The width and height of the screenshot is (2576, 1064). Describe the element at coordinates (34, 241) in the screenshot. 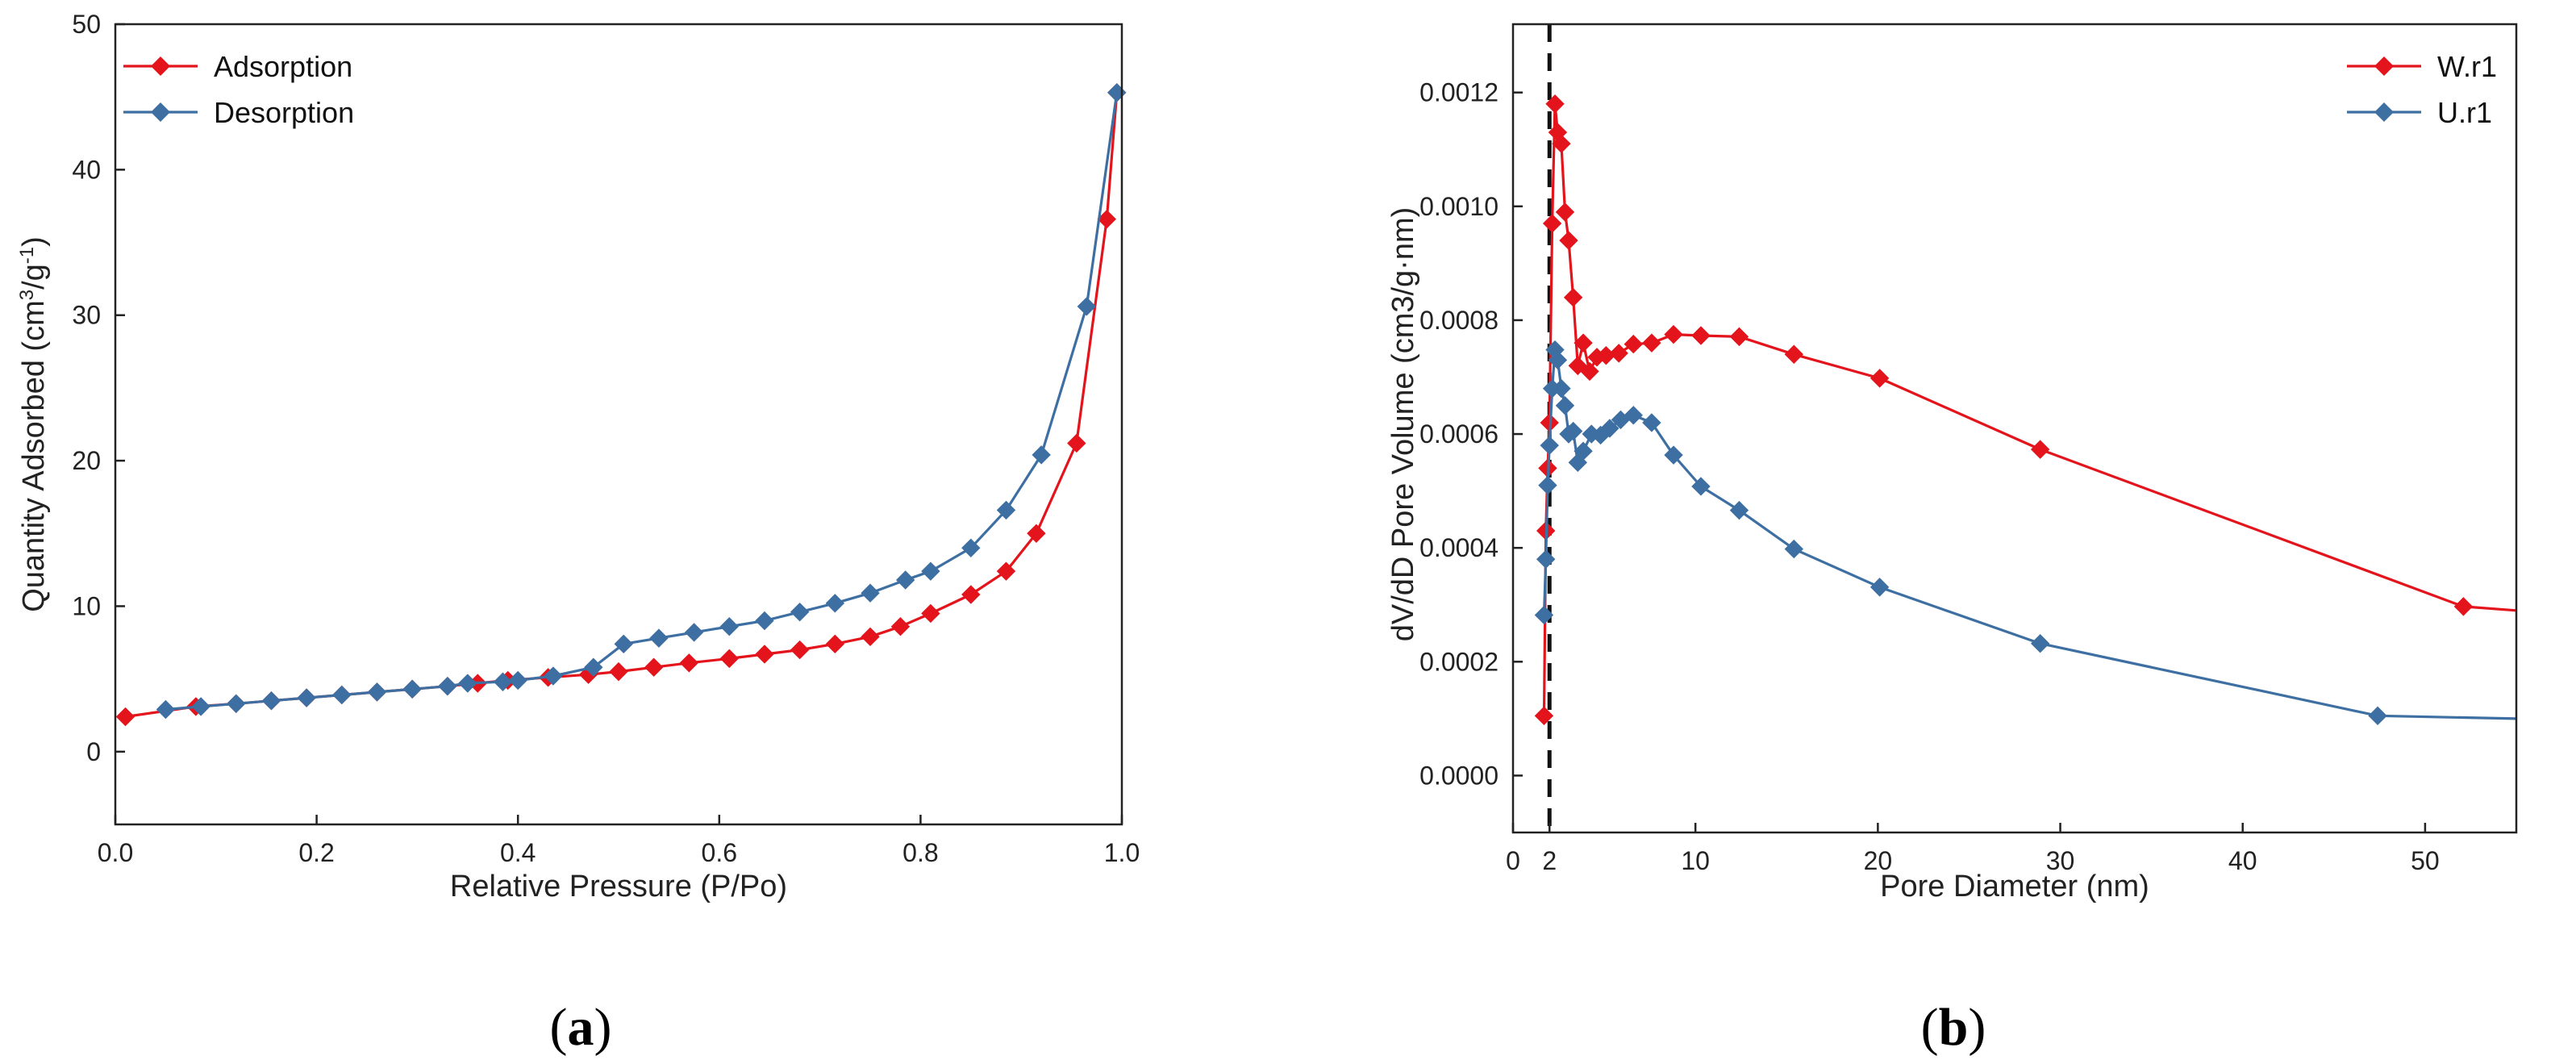

I see `panel-a-y-axis-title-part: )` at that location.